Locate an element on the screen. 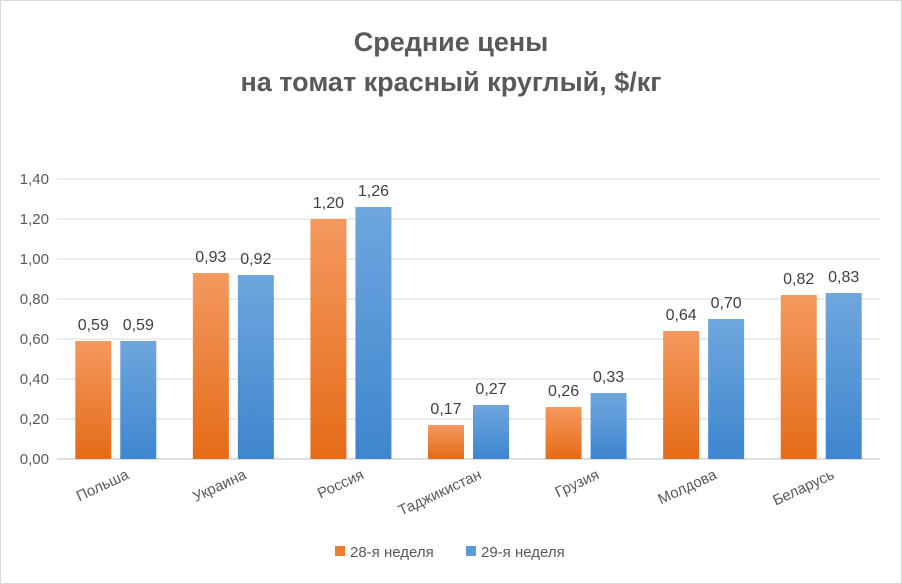 The width and height of the screenshot is (902, 584). y-tick-label: 0,20 is located at coordinates (34, 419).